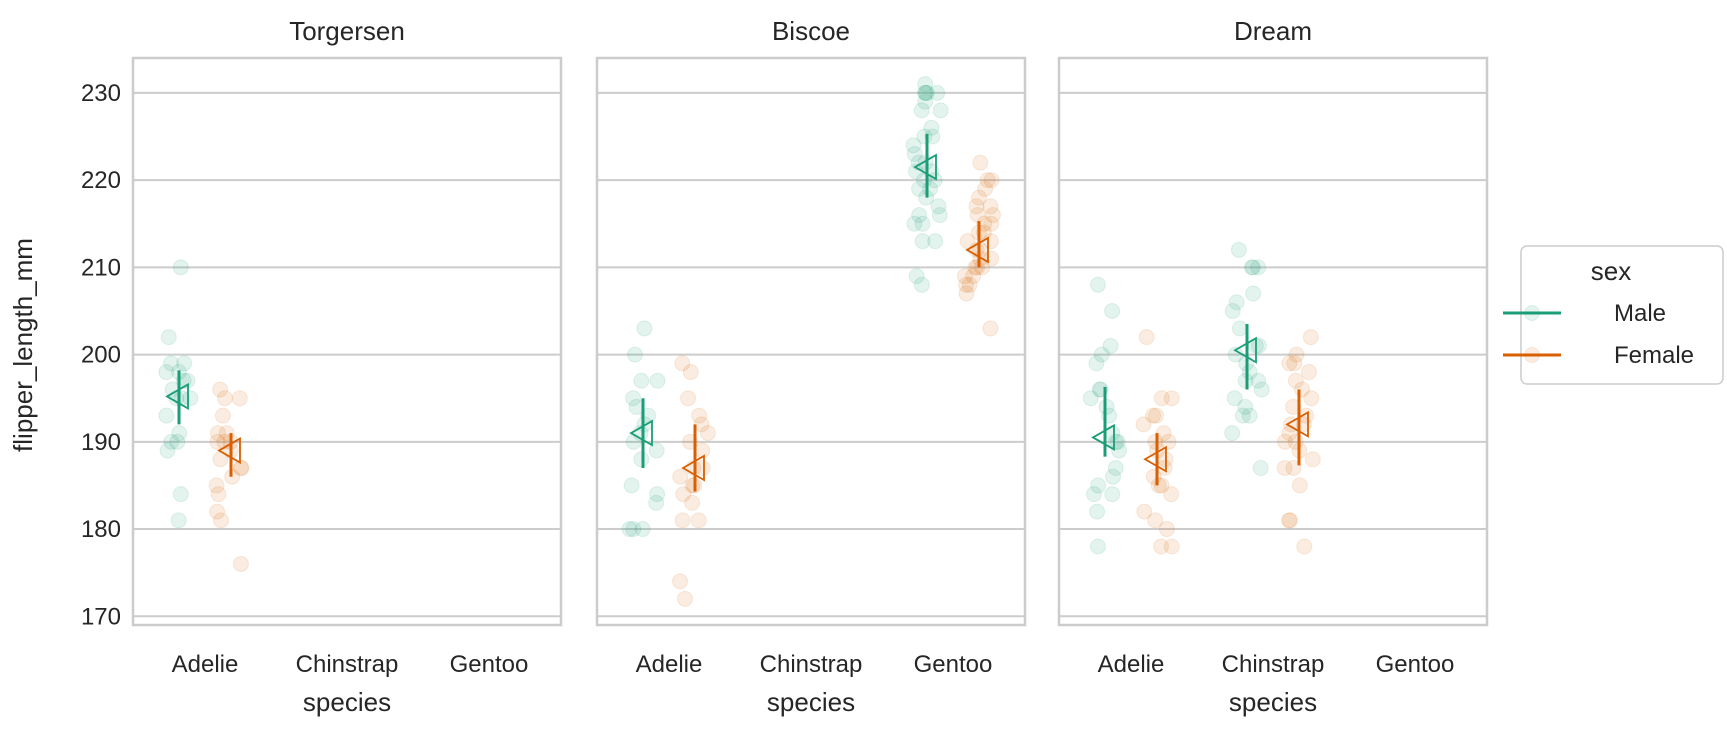  I want to click on group-male-biscoe-adelie, so click(643, 429).